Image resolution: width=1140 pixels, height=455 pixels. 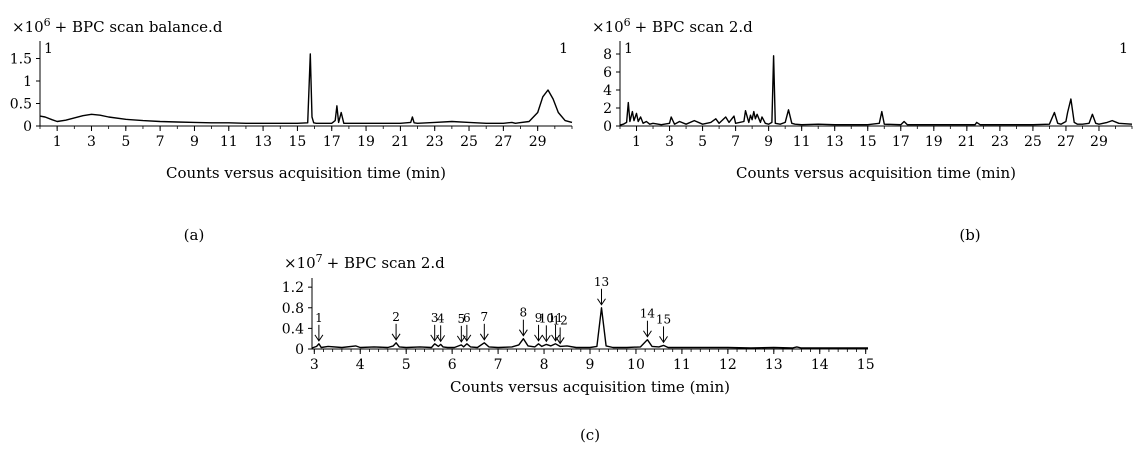 I want to click on peak-label: 8, so click(x=524, y=313).